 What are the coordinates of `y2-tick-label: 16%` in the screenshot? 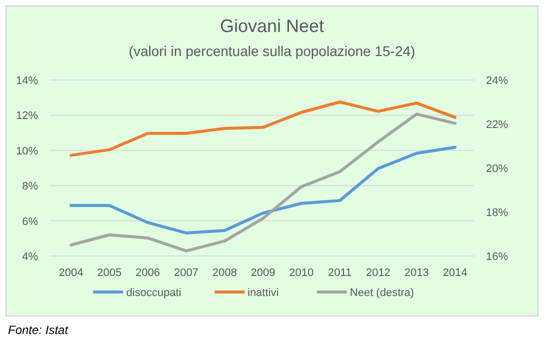 It's located at (497, 257).